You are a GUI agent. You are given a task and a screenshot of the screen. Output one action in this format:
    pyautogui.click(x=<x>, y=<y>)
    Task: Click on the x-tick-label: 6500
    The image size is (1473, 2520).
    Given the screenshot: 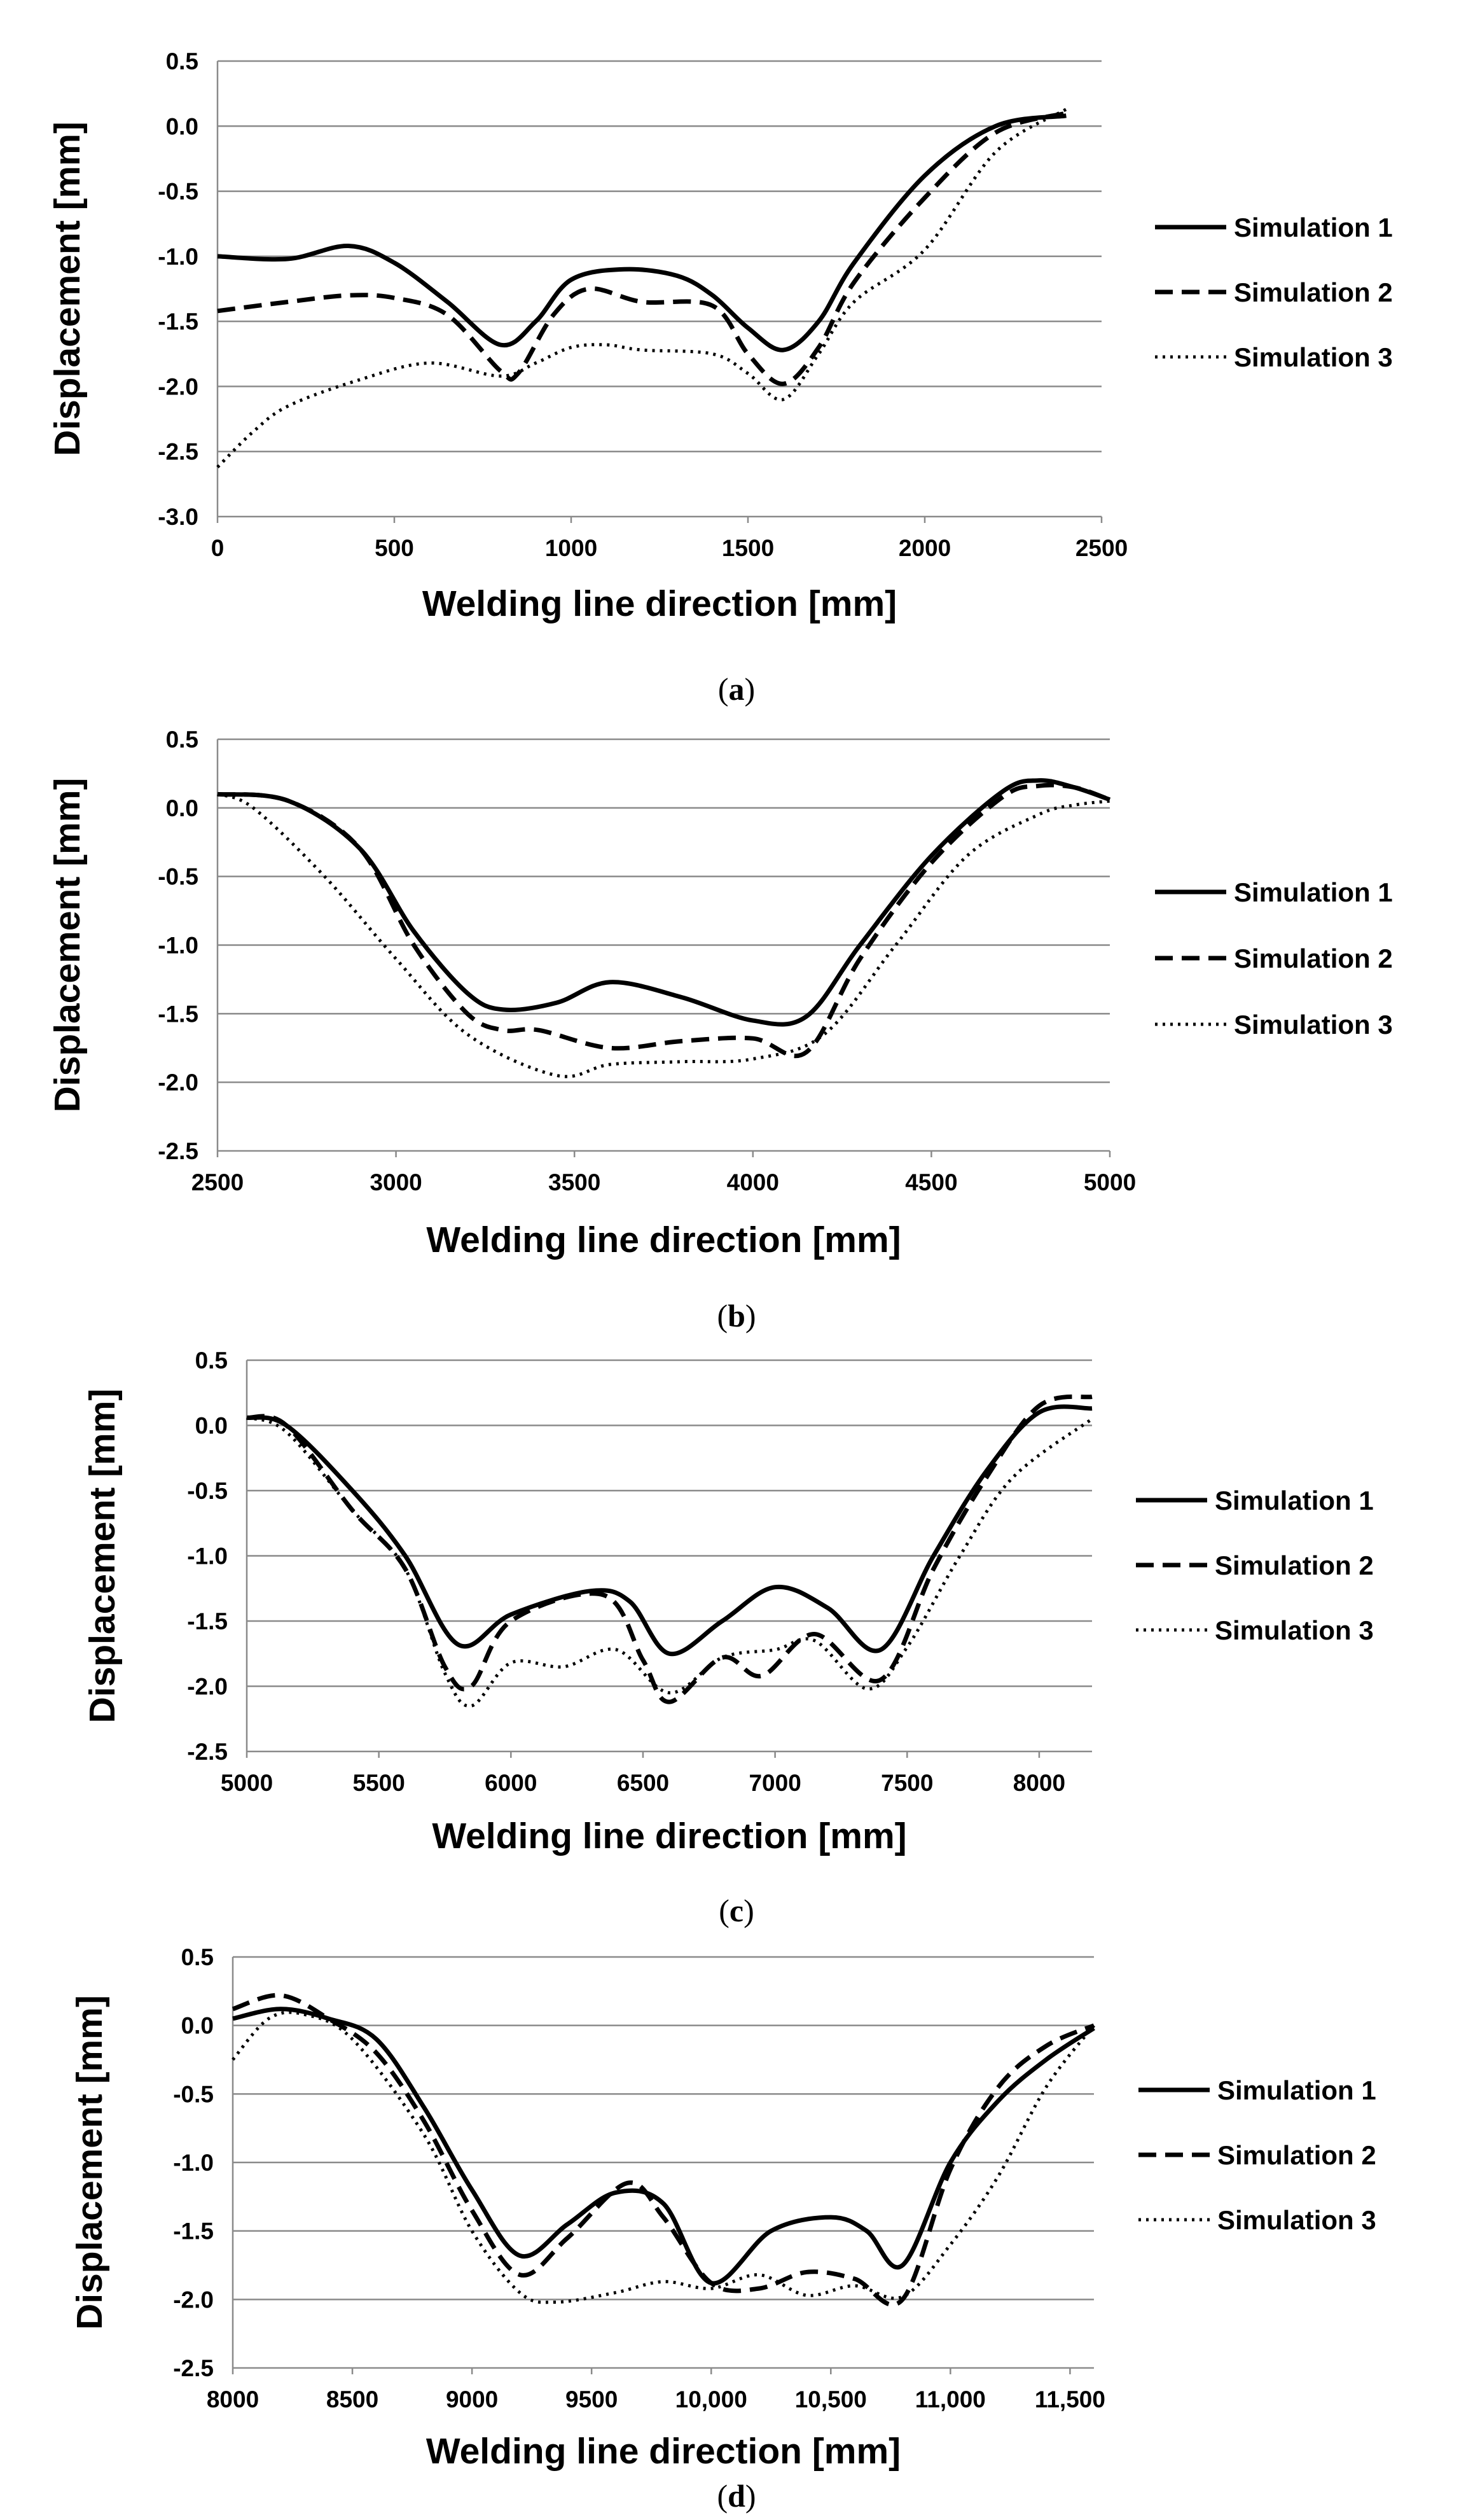 What is the action you would take?
    pyautogui.click(x=643, y=1783)
    